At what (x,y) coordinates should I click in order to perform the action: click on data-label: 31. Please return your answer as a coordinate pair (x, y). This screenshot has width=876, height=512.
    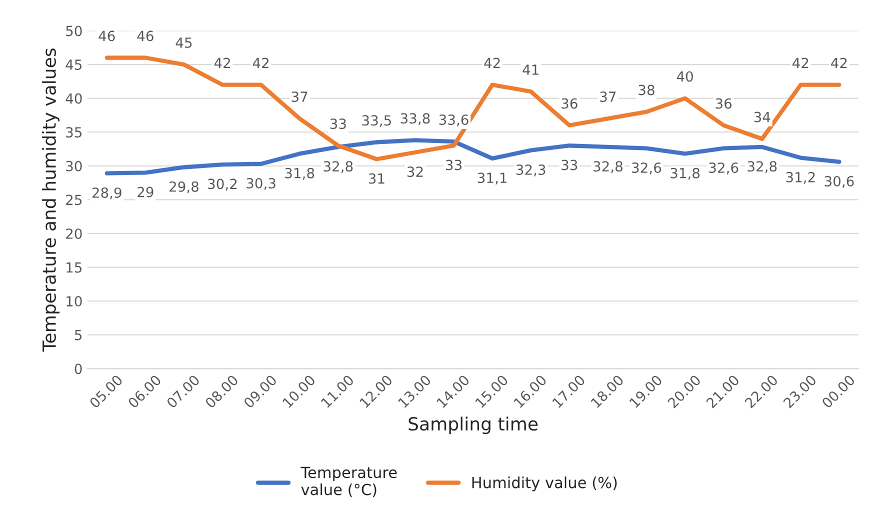
    Looking at the image, I should click on (376, 178).